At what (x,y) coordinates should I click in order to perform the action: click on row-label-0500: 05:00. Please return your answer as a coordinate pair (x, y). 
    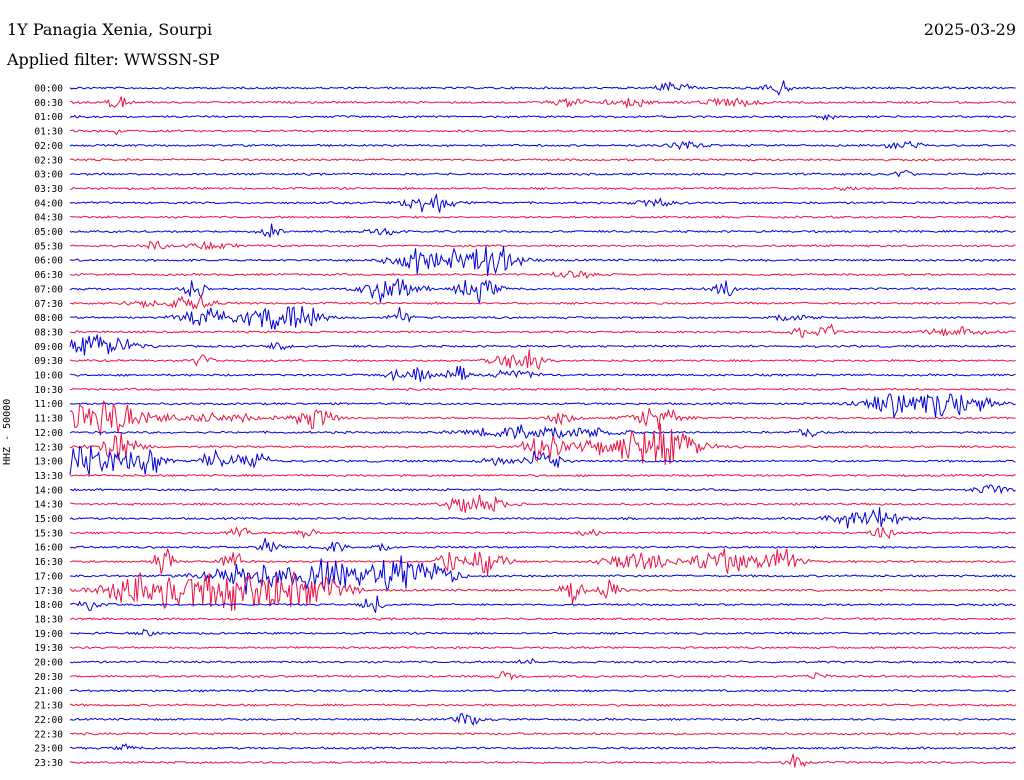
    Looking at the image, I should click on (48, 232).